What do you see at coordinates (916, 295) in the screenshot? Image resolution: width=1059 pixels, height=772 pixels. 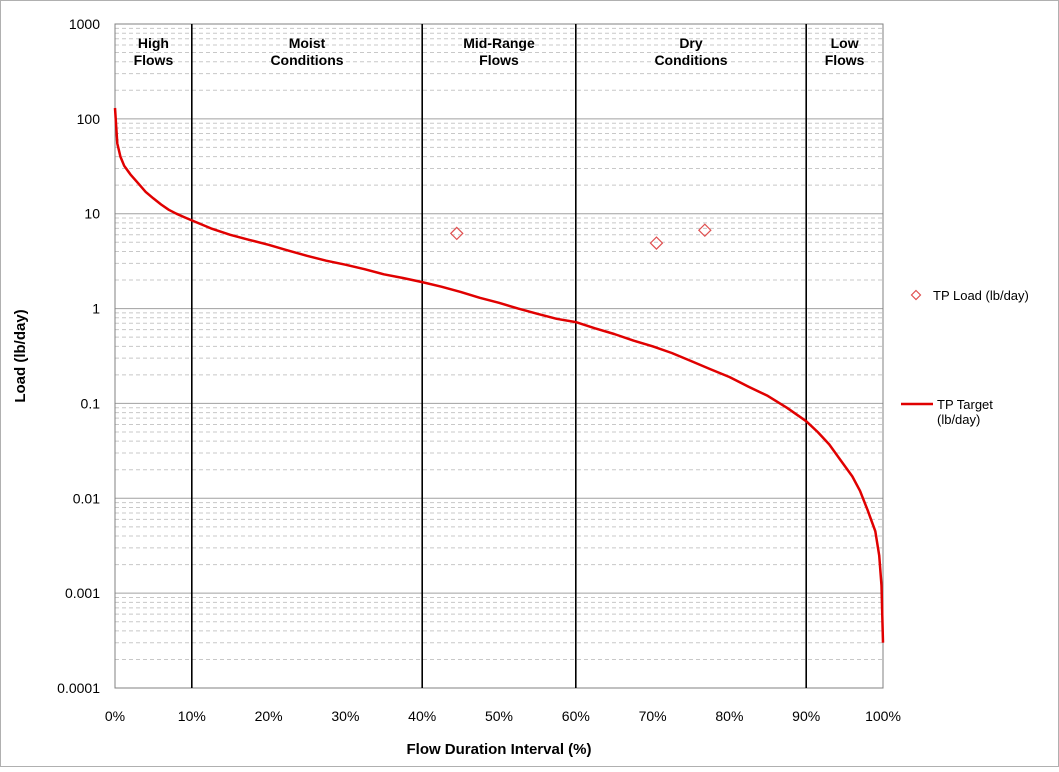 I see `legend-diamond-swatch` at bounding box center [916, 295].